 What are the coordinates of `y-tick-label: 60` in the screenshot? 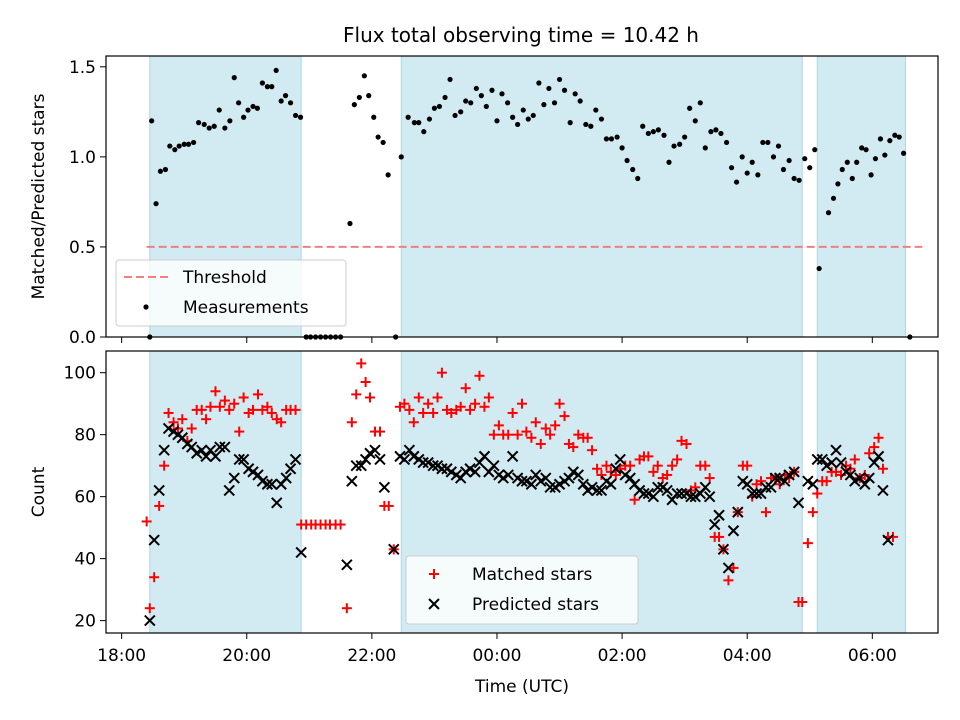 It's located at (85, 498).